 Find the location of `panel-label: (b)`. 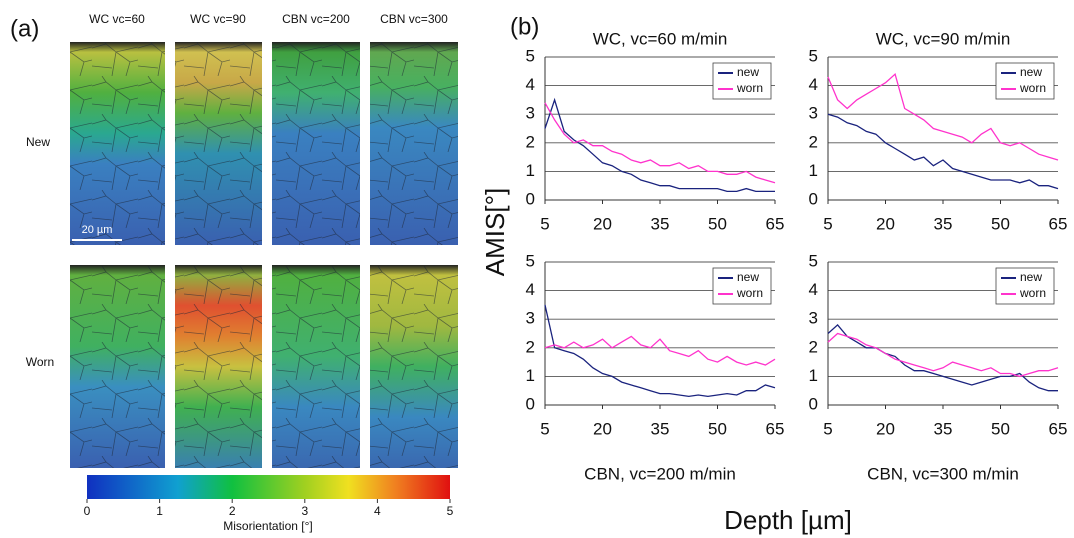

panel-label: (b) is located at coordinates (524, 26).